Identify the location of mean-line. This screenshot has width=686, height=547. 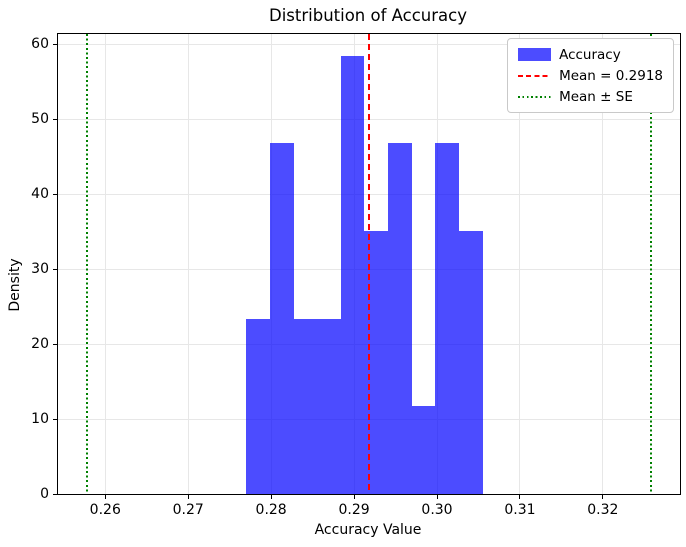
(369, 264).